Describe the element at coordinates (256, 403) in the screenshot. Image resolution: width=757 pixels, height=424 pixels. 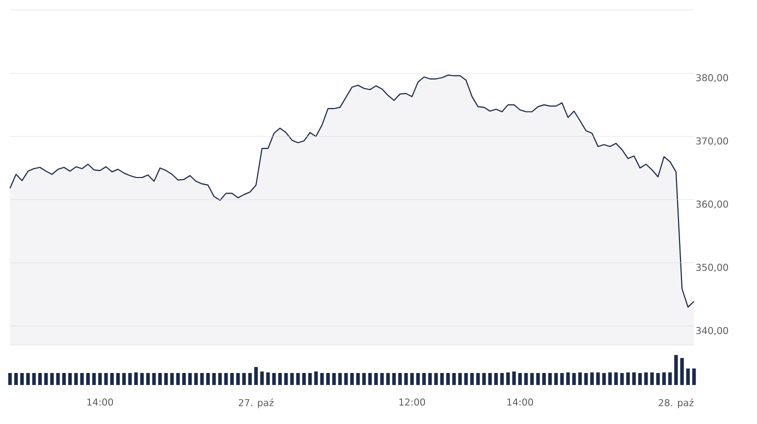
I see `x-tick-label: 27. paź` at that location.